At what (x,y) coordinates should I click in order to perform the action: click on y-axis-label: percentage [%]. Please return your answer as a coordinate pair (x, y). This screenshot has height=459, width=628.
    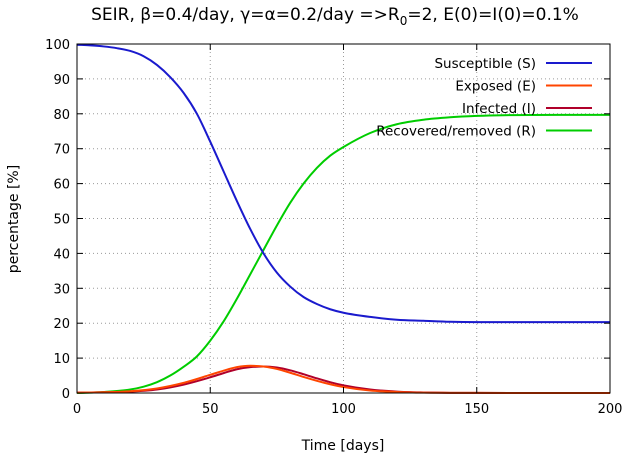
    Looking at the image, I should click on (14, 219).